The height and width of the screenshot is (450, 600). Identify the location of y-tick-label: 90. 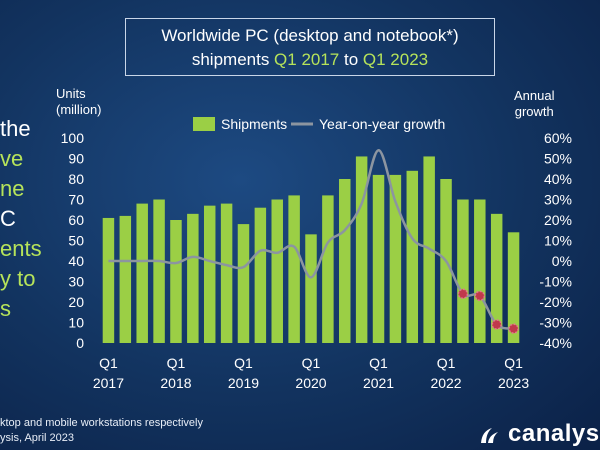
(76, 159).